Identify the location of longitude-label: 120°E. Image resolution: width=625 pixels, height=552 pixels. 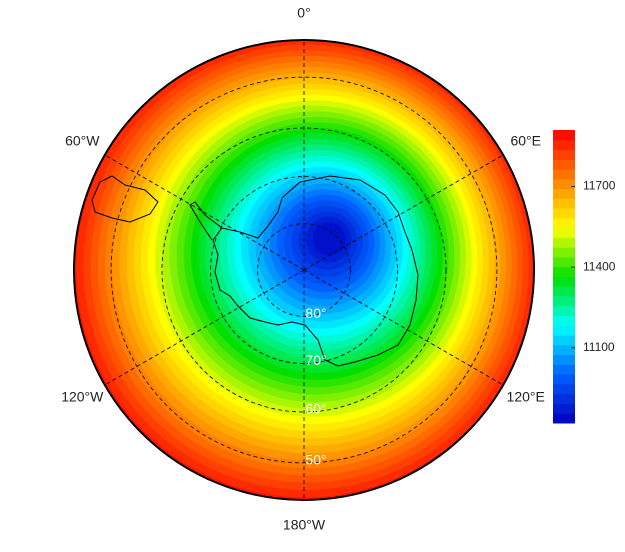
(526, 397).